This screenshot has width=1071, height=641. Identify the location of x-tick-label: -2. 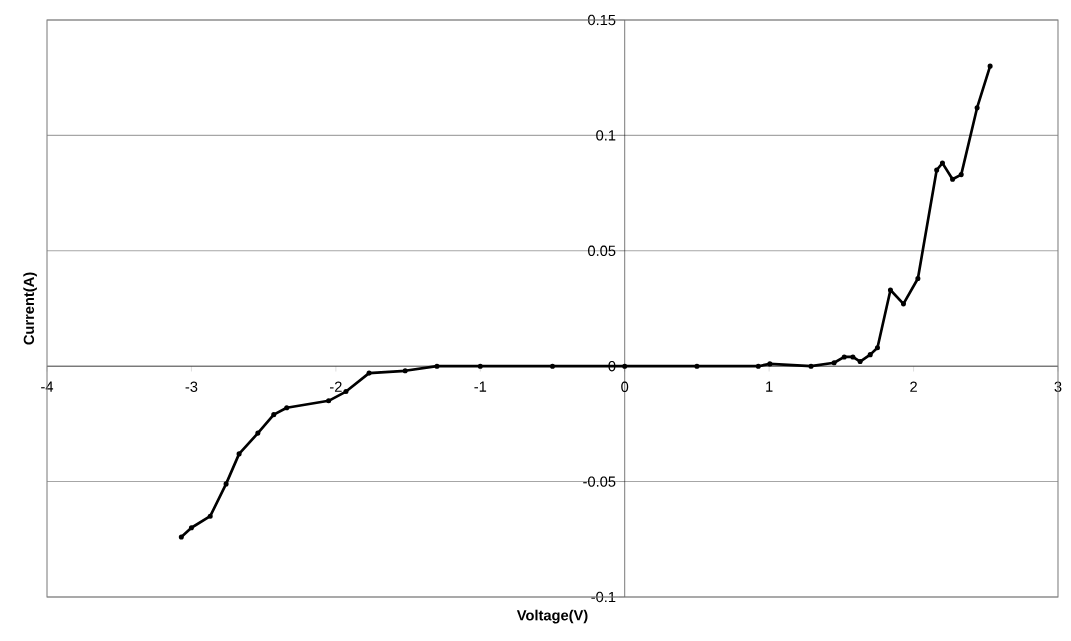
(335, 386).